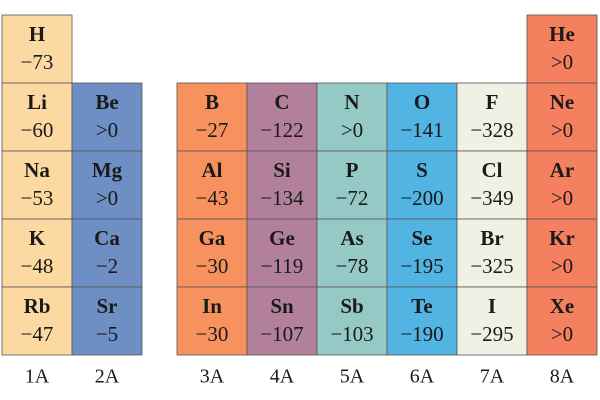  I want to click on electron-affinity: −2, so click(107, 266).